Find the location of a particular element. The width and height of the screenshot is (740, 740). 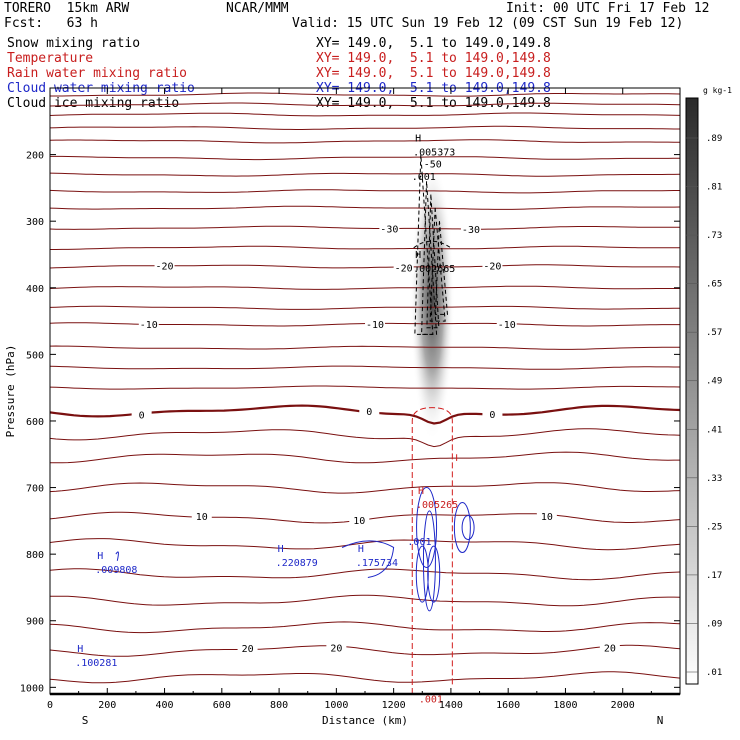

x-tick-label: 2000 is located at coordinates (623, 705).